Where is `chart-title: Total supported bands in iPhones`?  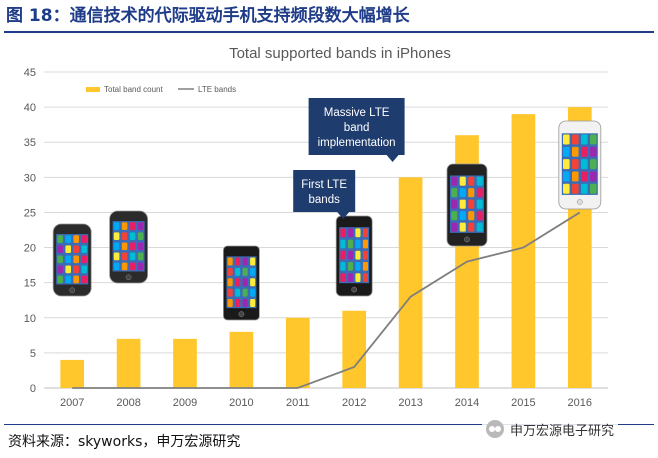
chart-title: Total supported bands in iPhones is located at coordinates (340, 53).